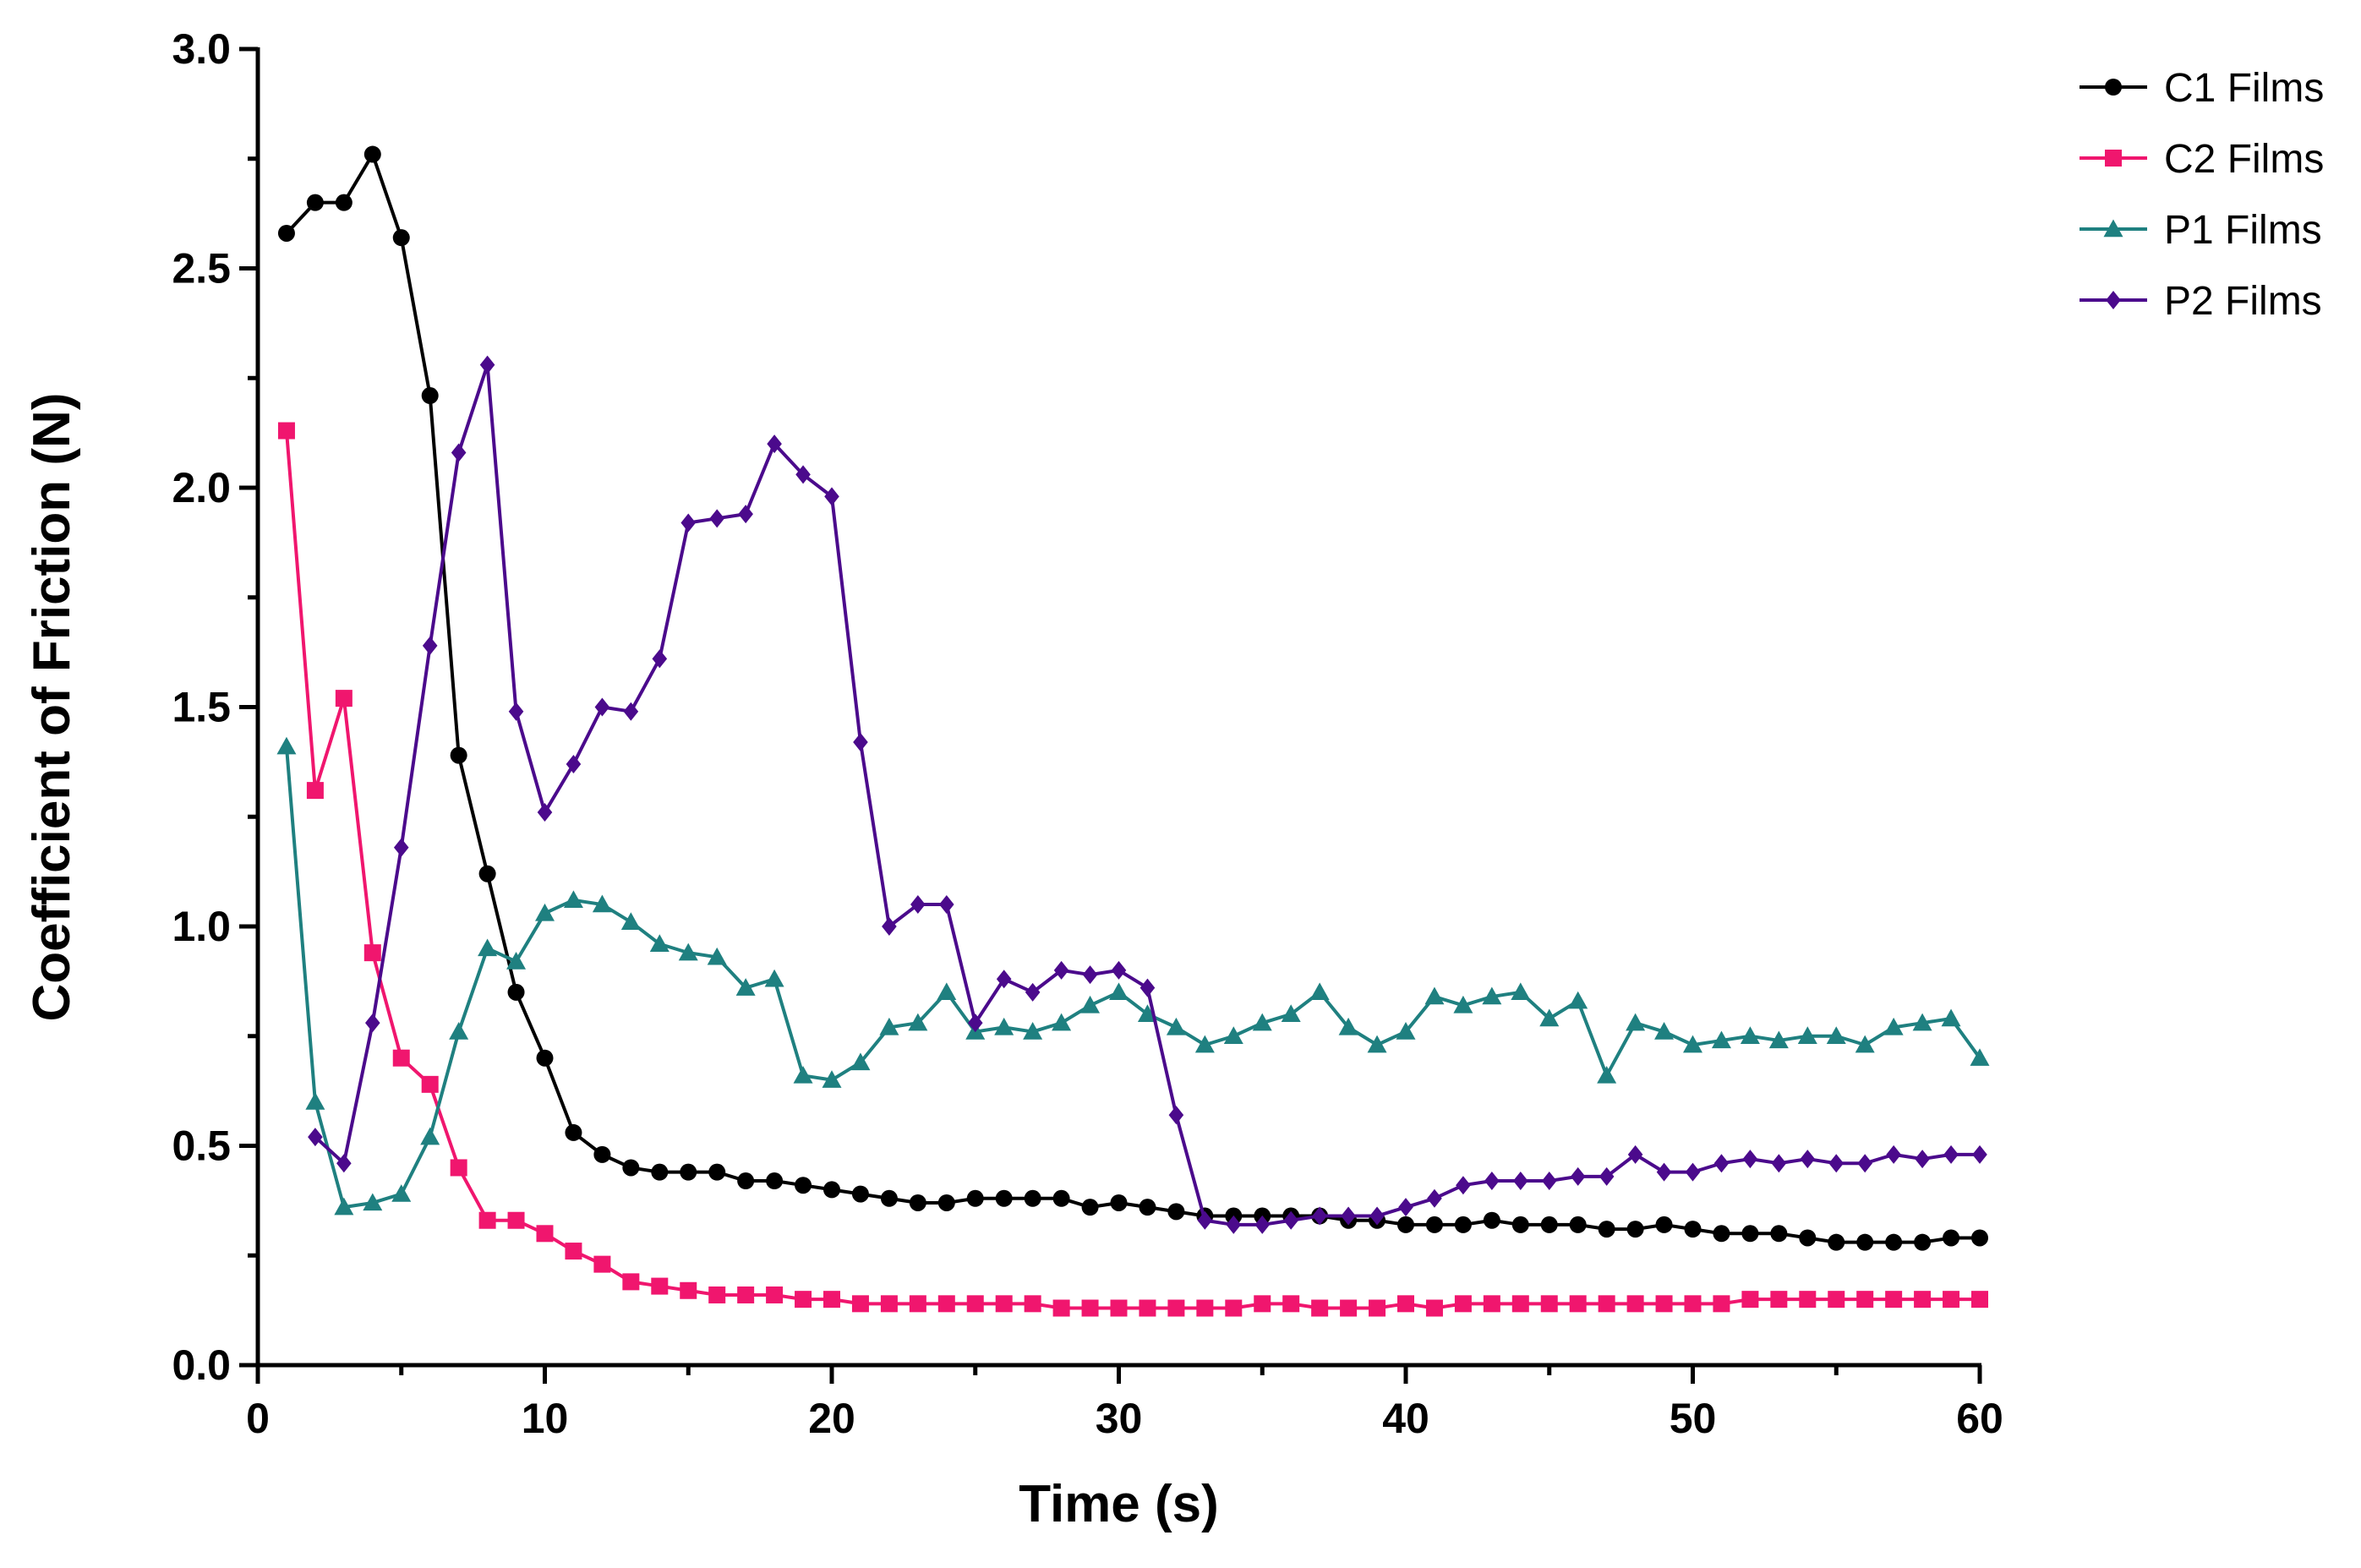 This screenshot has height=1568, width=2361. What do you see at coordinates (201, 707) in the screenshot?
I see `y-tick-label: 1.5` at bounding box center [201, 707].